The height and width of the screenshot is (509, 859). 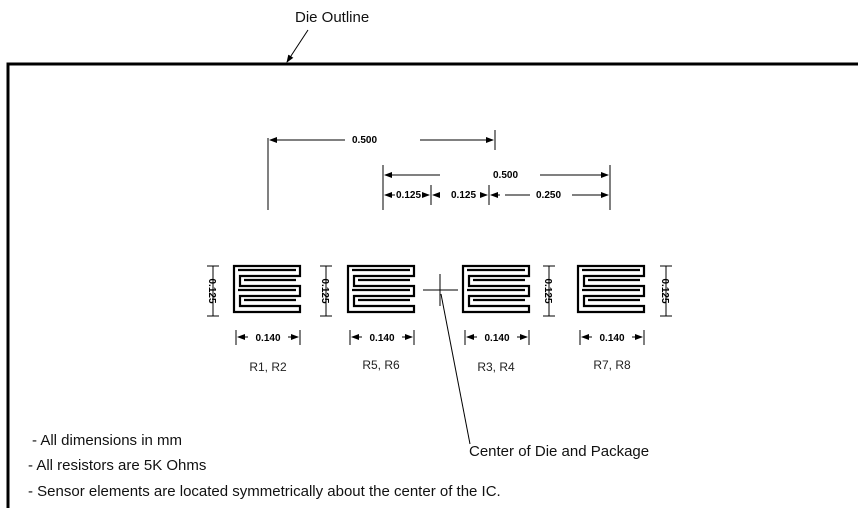 What do you see at coordinates (267, 338) in the screenshot?
I see `dimension-width-r1: 0.140` at bounding box center [267, 338].